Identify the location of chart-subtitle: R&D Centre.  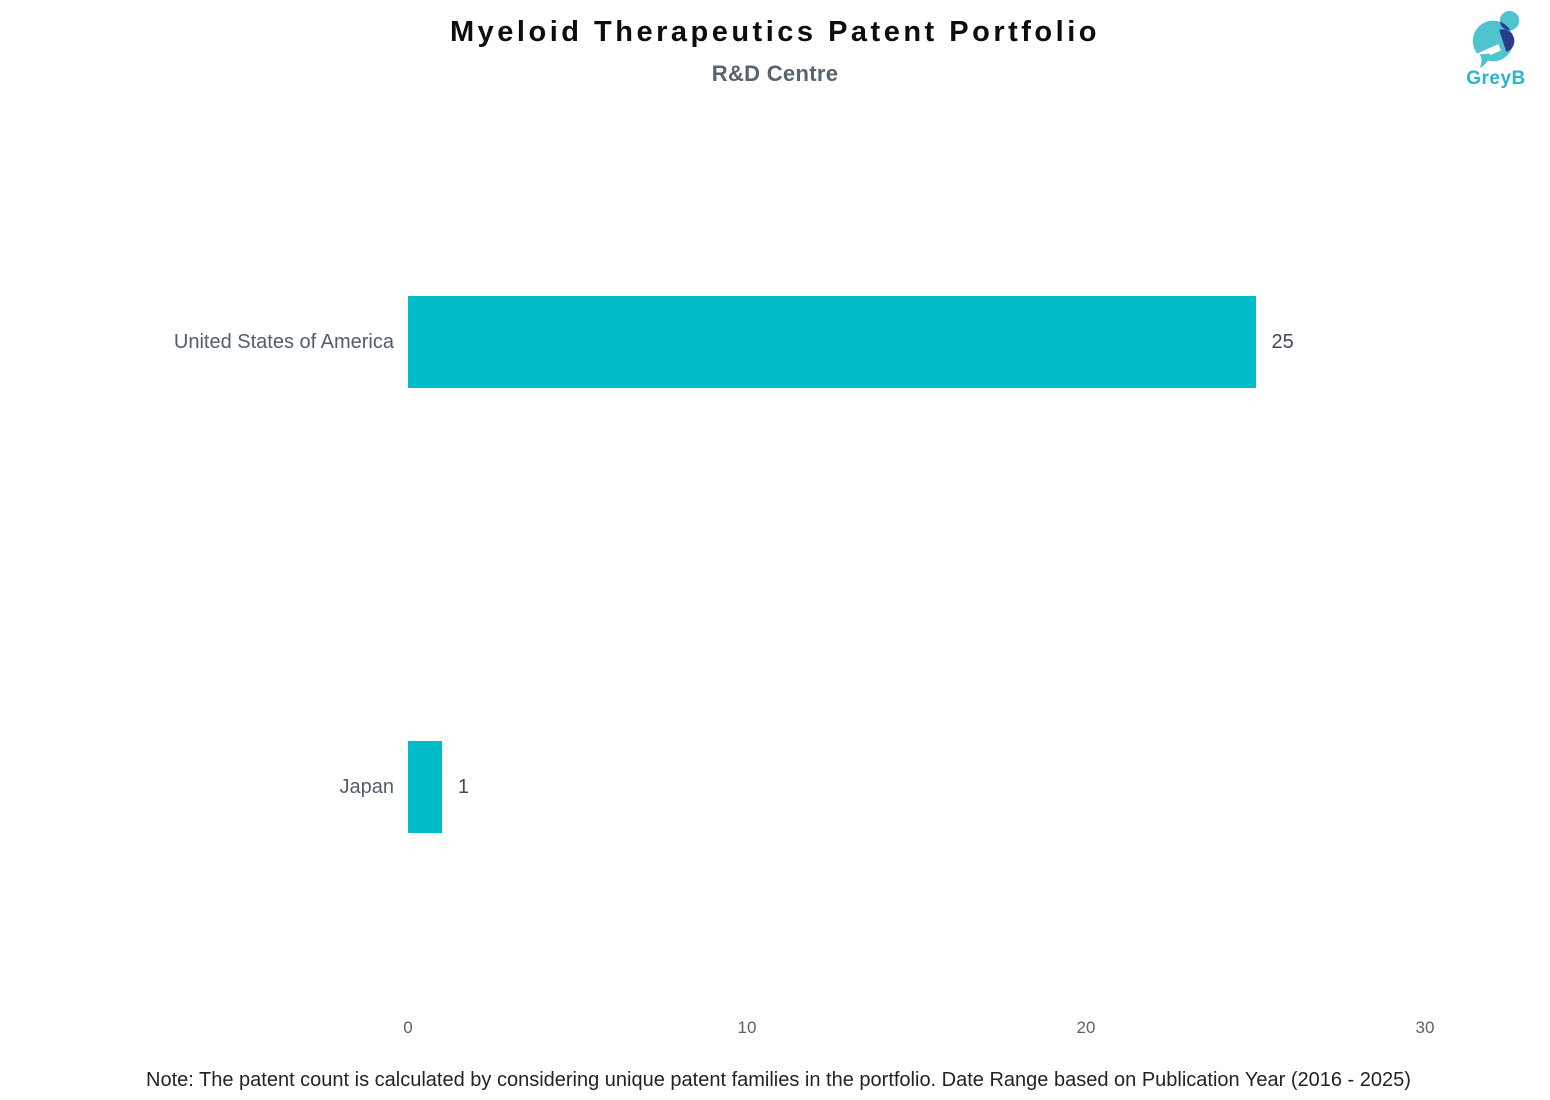
(775, 73).